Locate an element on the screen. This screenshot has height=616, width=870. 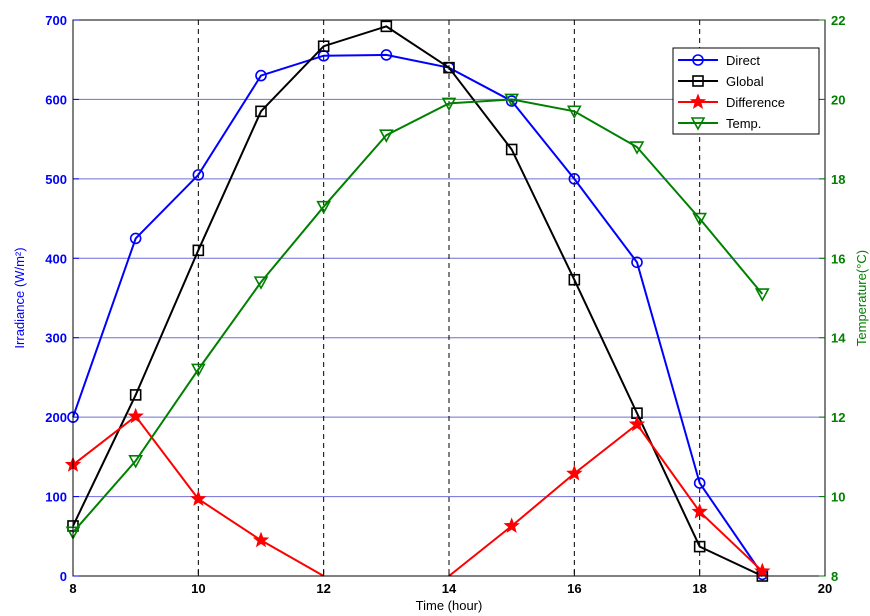
right-tick-label: 12 is located at coordinates (838, 417).